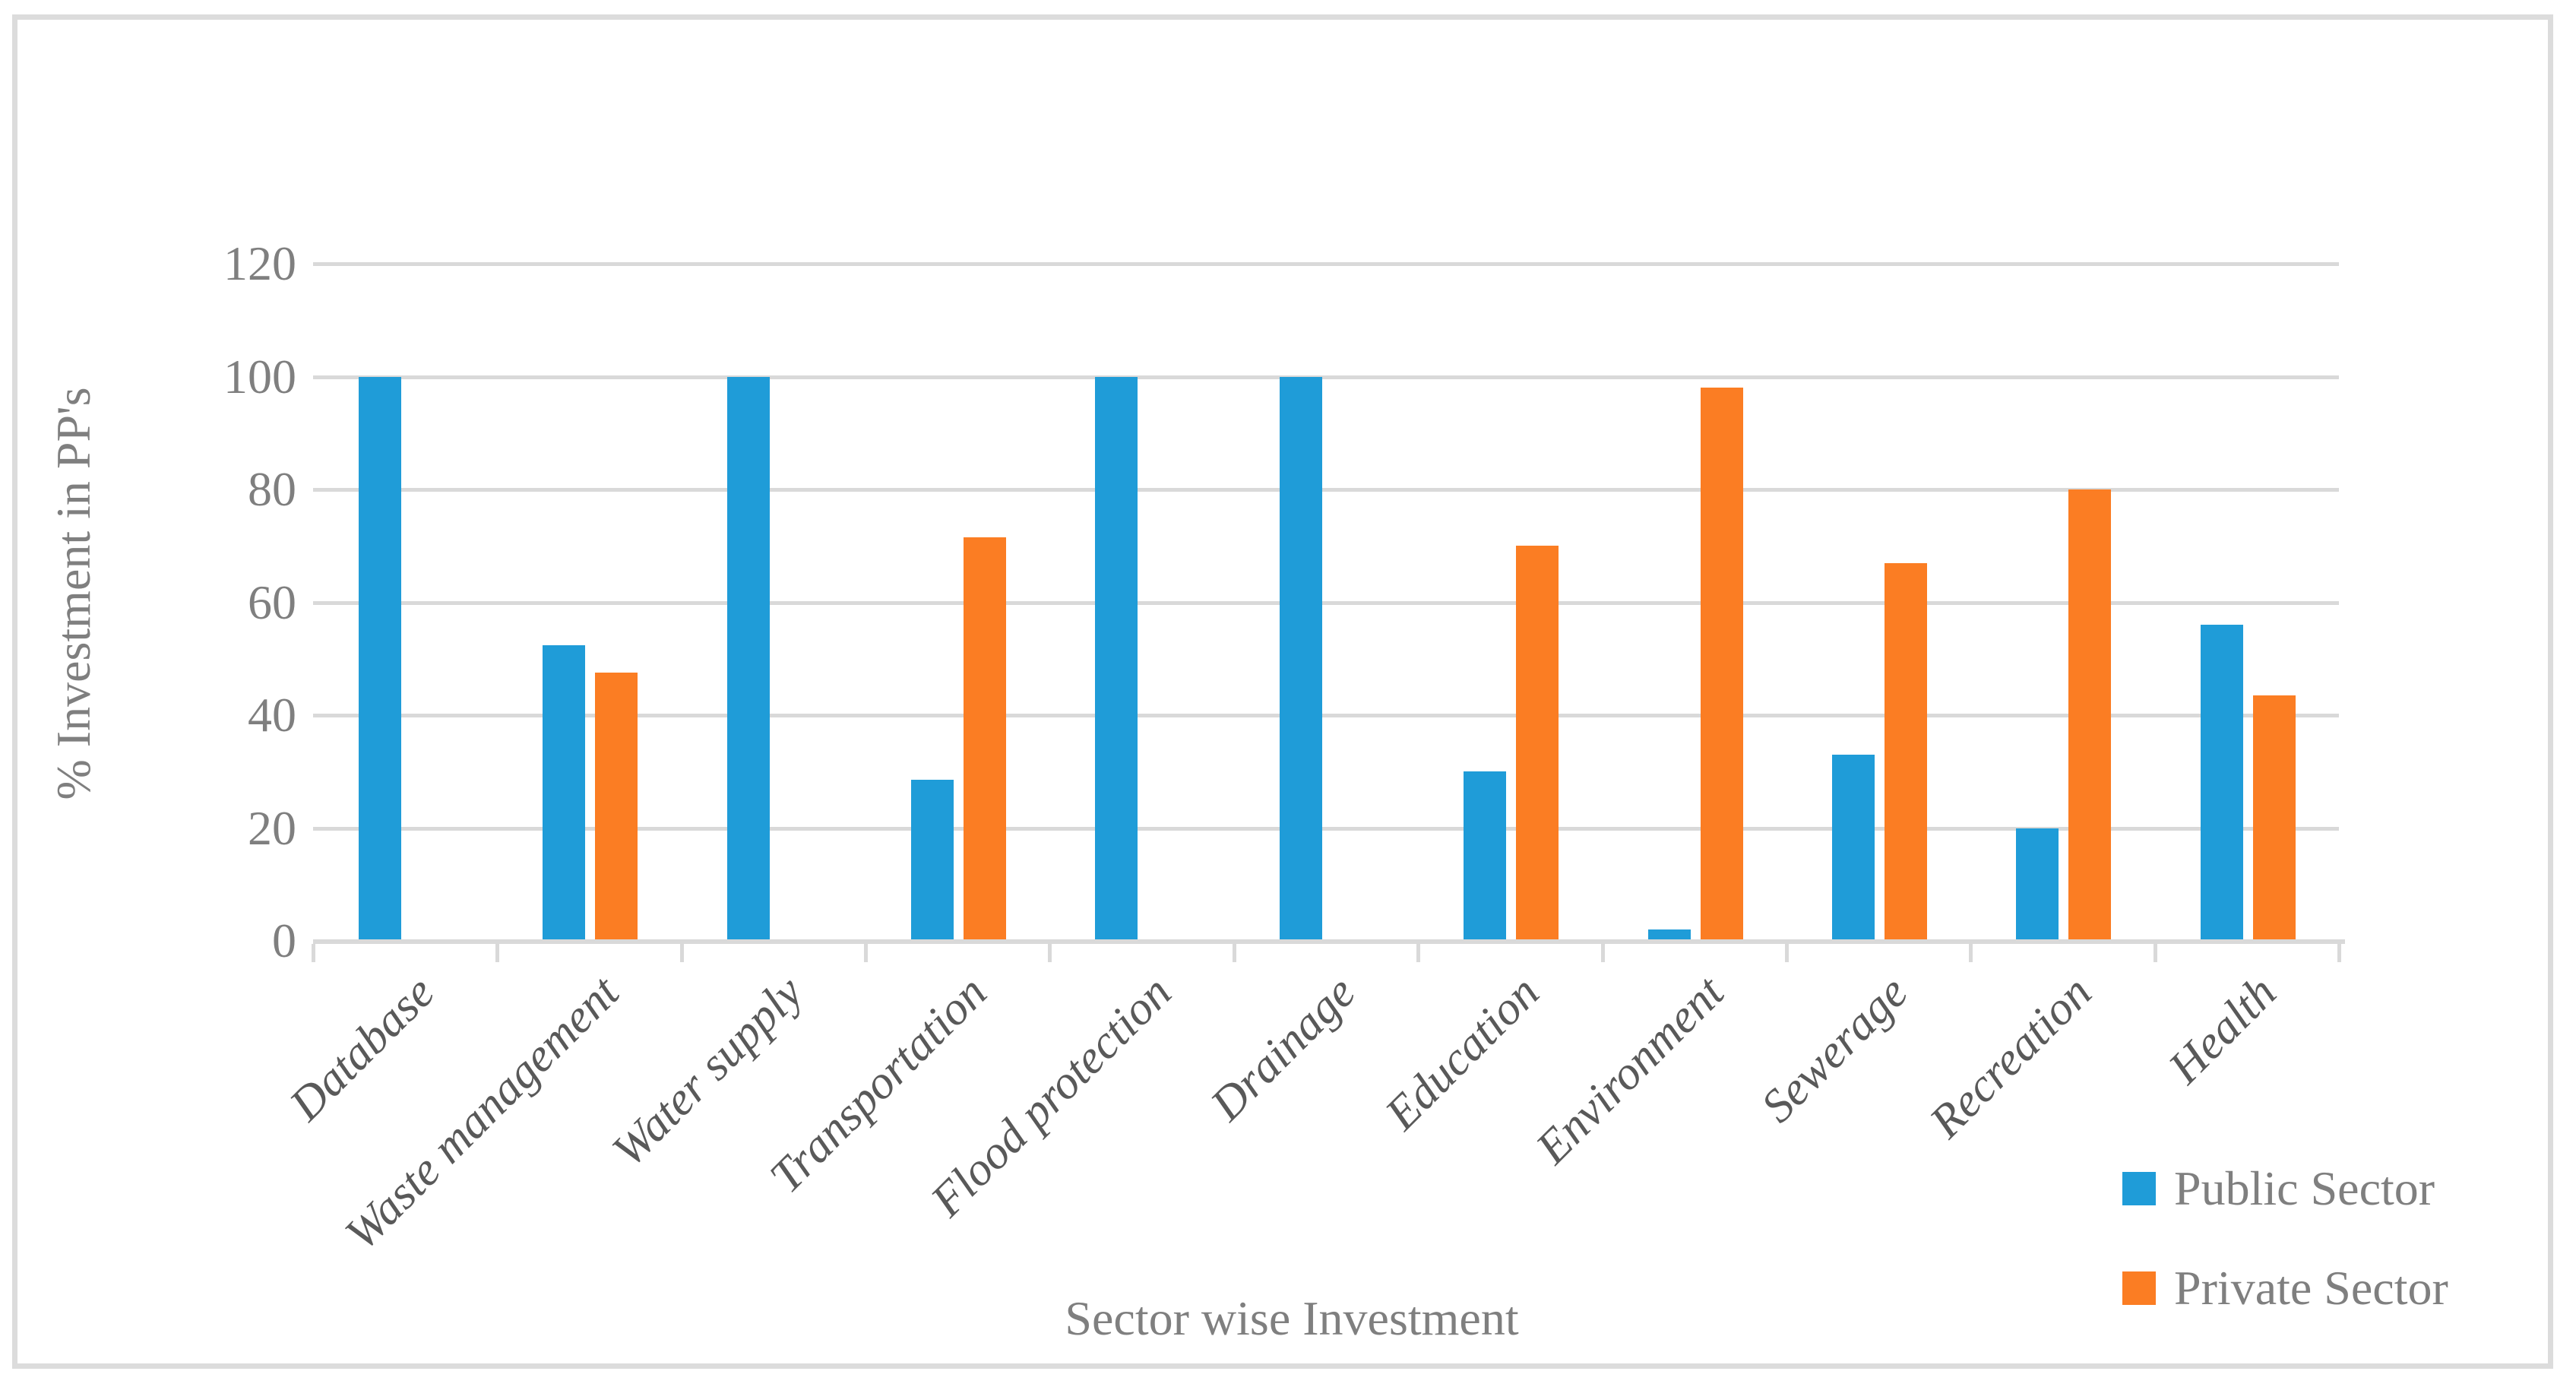  I want to click on bar-public-sector-environment, so click(1669, 935).